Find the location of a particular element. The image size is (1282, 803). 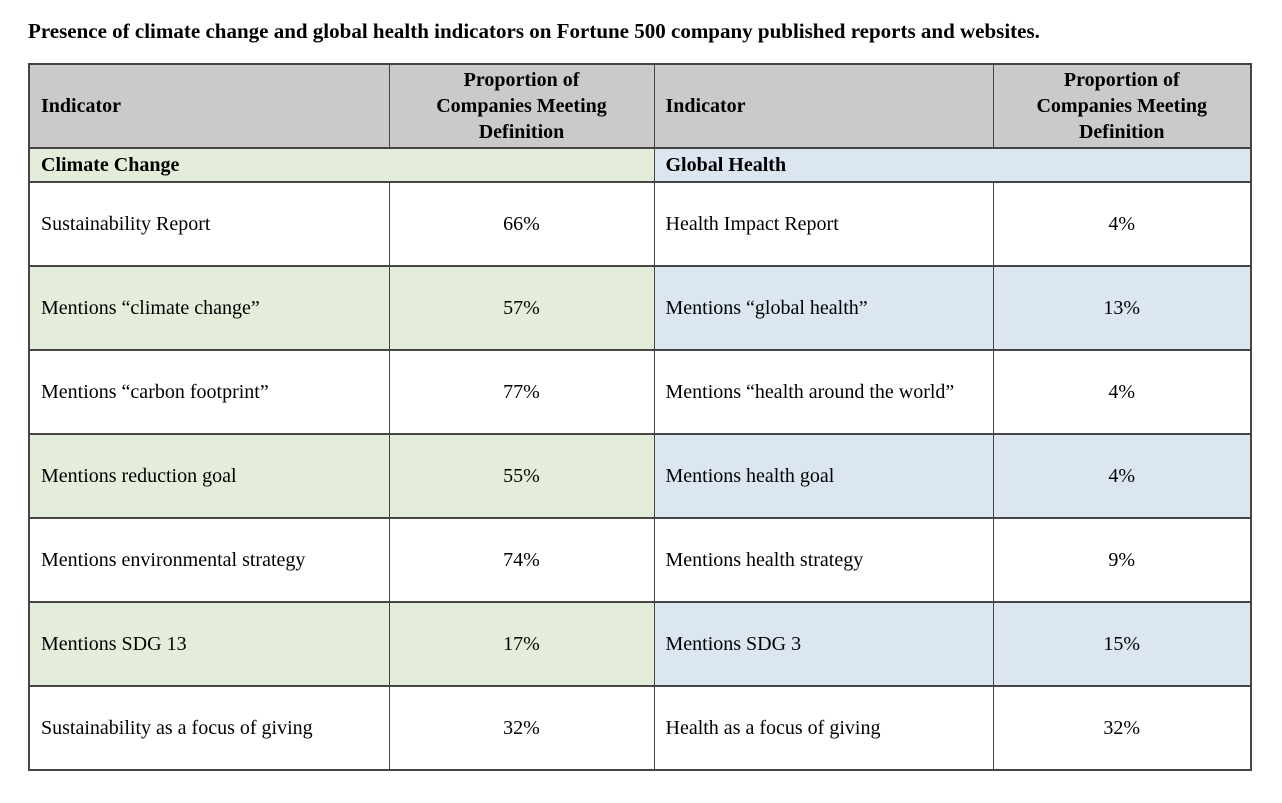

indicator-cell: Mentions “climate change” is located at coordinates (209, 308).